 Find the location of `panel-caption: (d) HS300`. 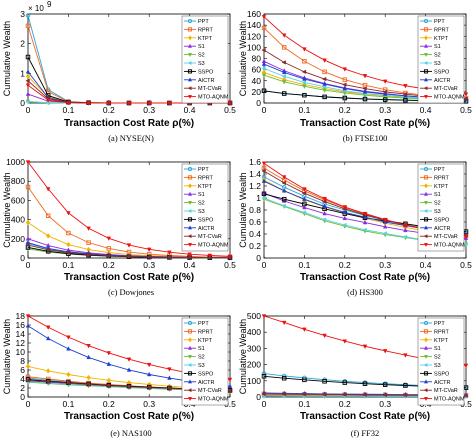

panel-caption: (d) HS300 is located at coordinates (365, 292).